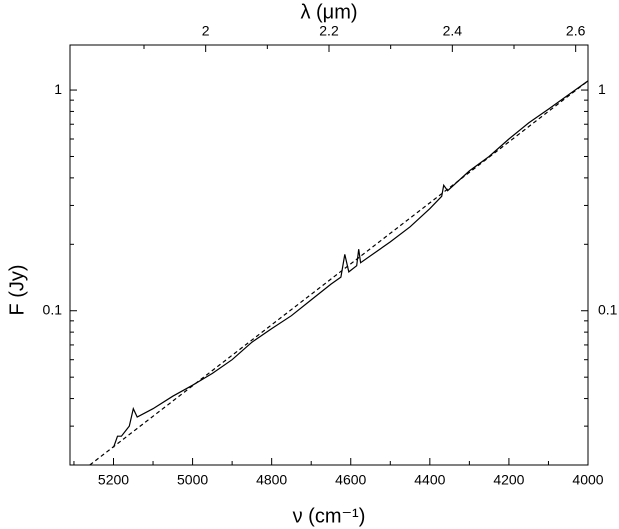 This screenshot has width=619, height=529. I want to click on x2-tick-label: 2.2, so click(329, 31).